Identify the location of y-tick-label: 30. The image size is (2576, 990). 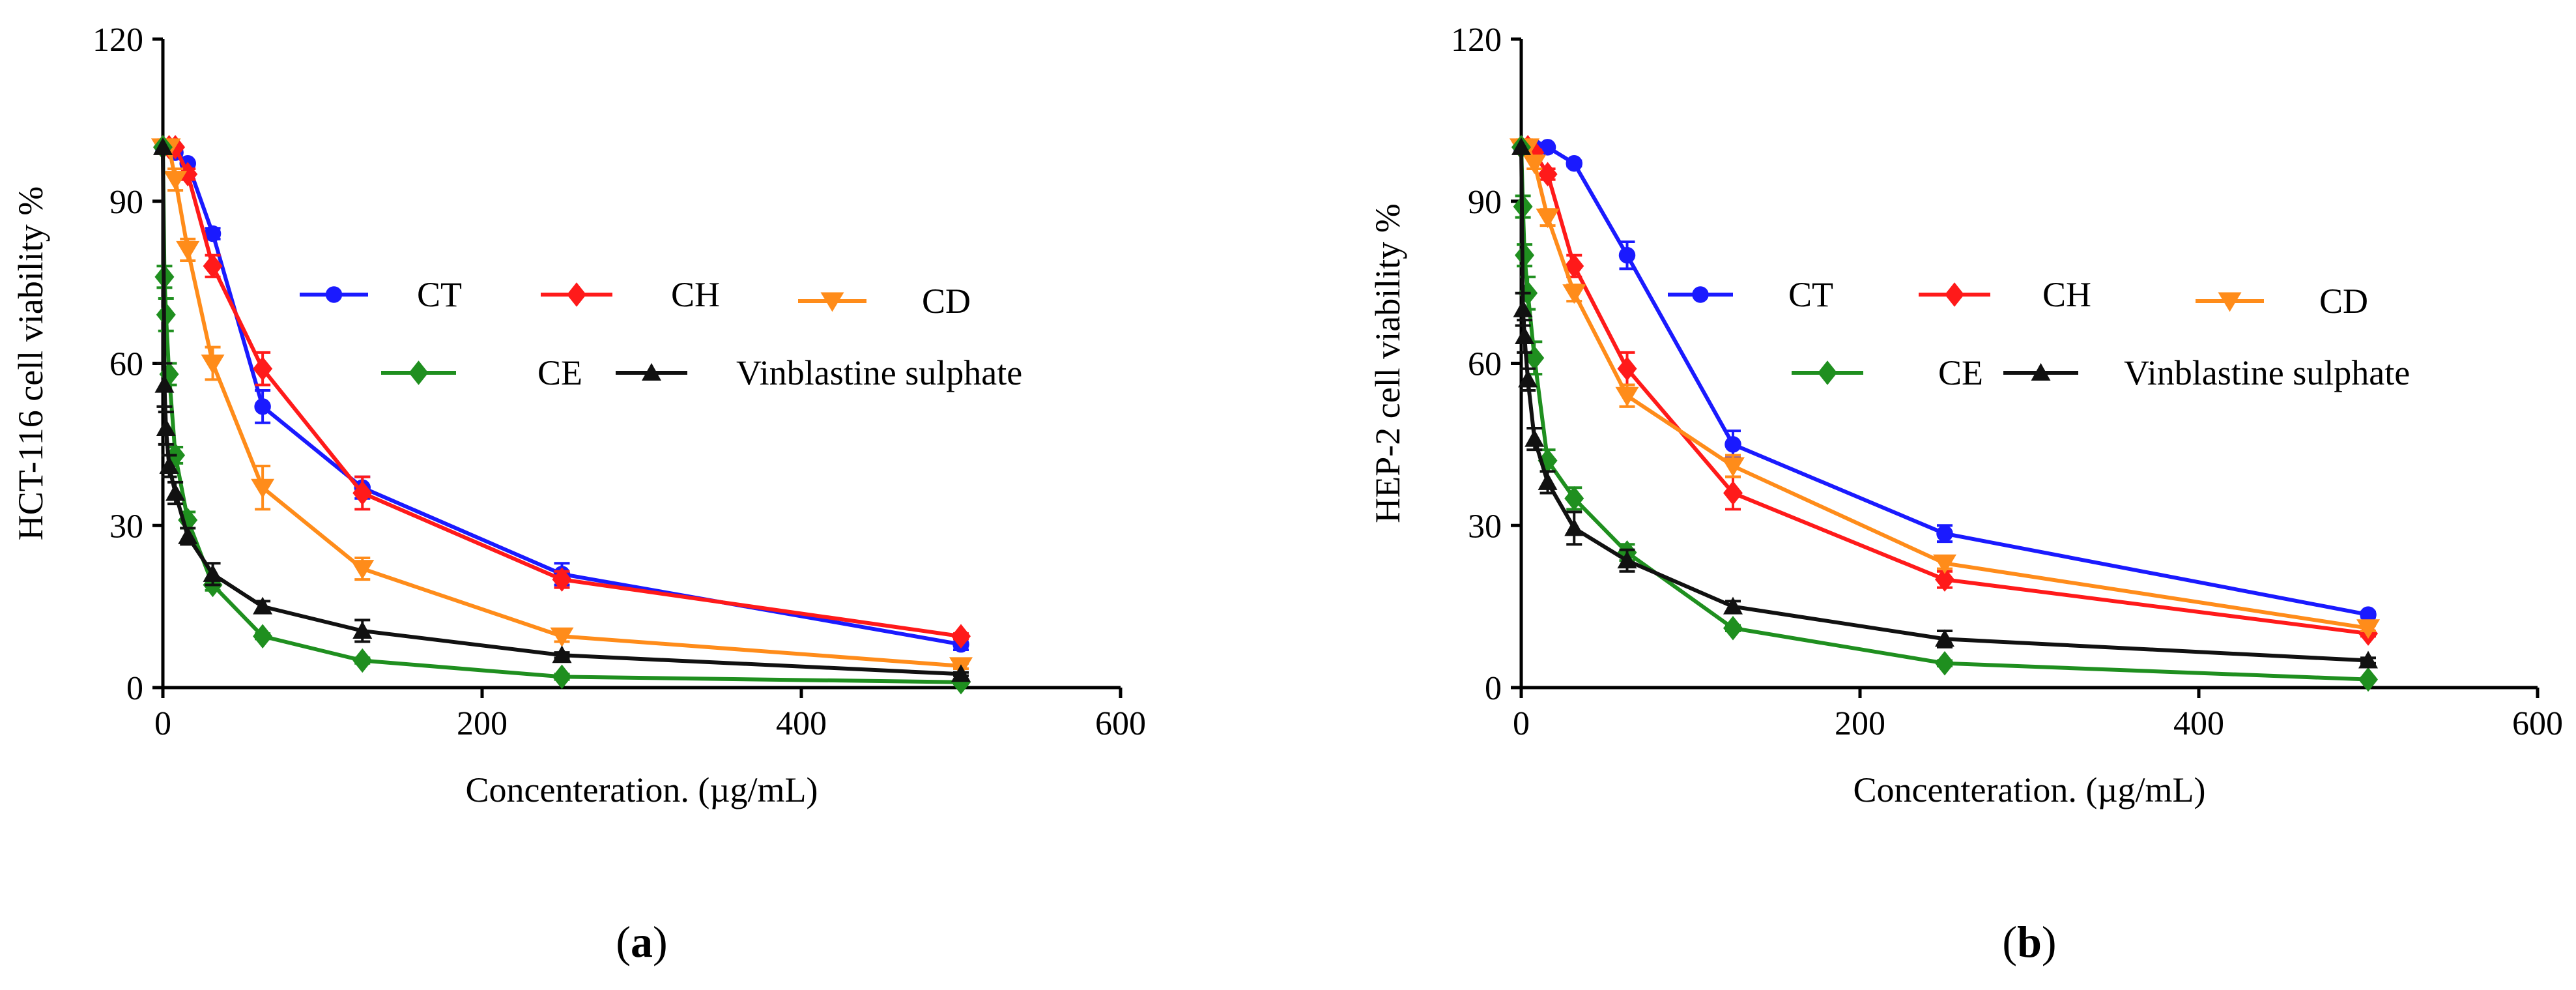
(126, 526).